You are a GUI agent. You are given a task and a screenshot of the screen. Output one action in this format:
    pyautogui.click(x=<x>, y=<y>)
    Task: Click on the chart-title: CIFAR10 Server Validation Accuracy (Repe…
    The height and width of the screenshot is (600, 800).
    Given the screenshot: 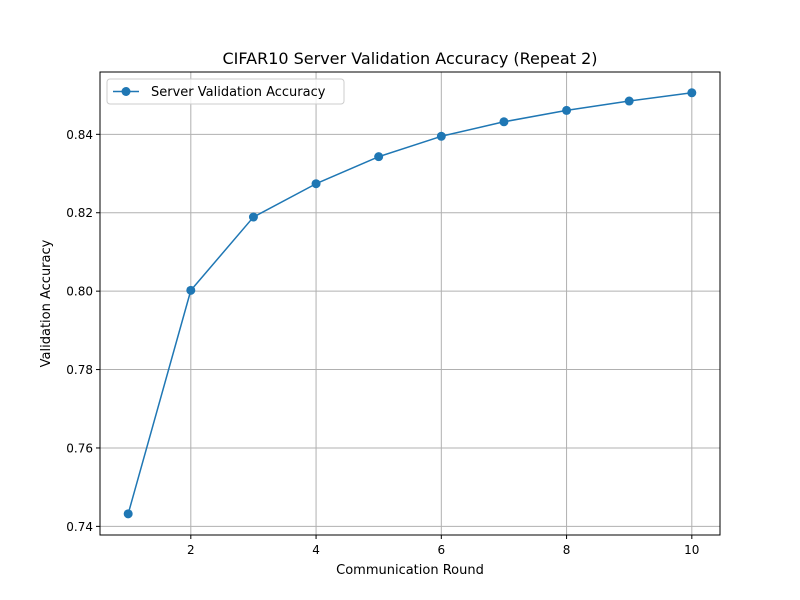 What is the action you would take?
    pyautogui.click(x=410, y=58)
    